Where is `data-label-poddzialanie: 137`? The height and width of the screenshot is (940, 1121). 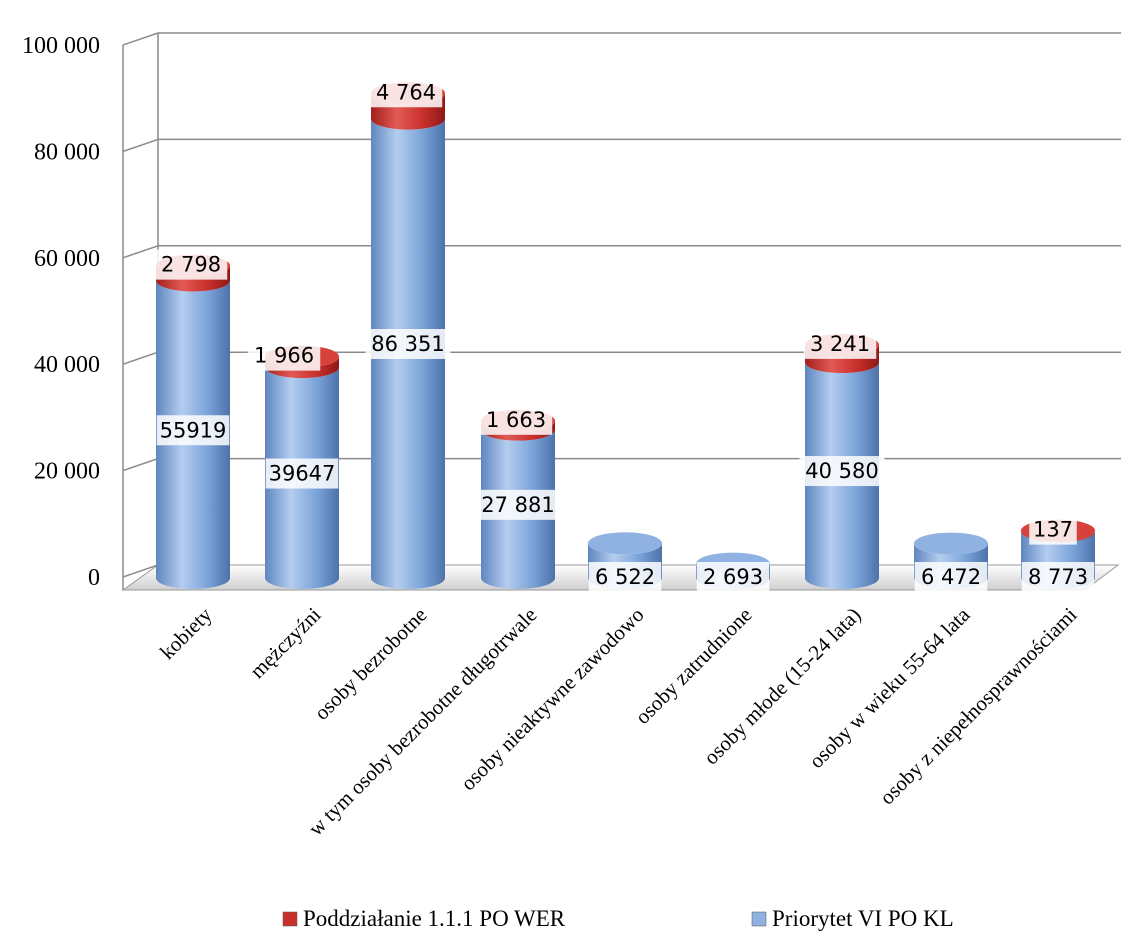
data-label-poddzialanie: 137 is located at coordinates (1053, 529).